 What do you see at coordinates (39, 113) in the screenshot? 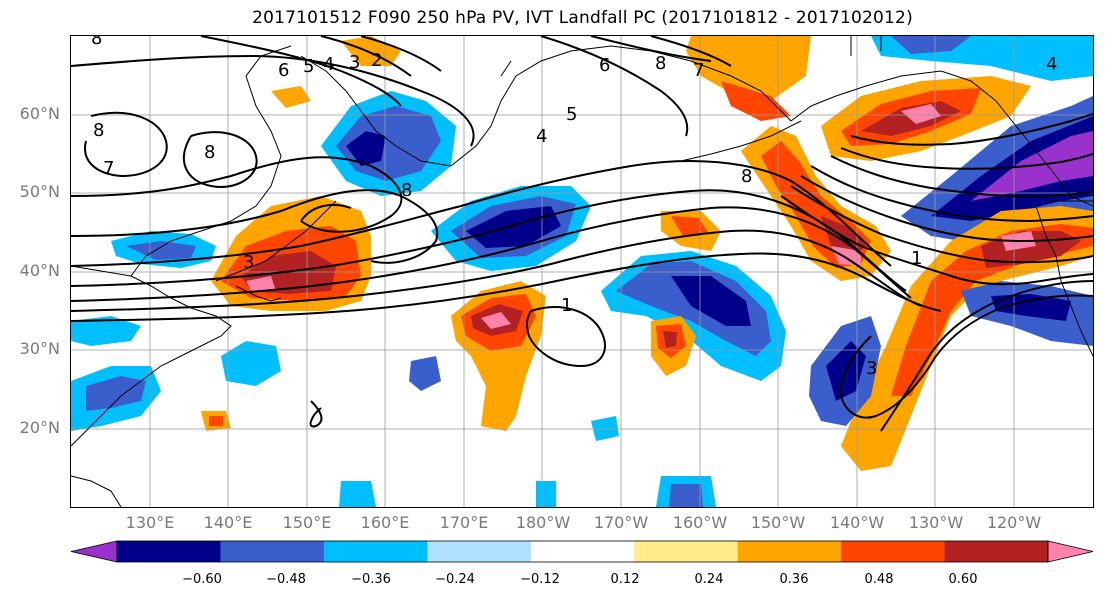
I see `lat-label: 60°N` at bounding box center [39, 113].